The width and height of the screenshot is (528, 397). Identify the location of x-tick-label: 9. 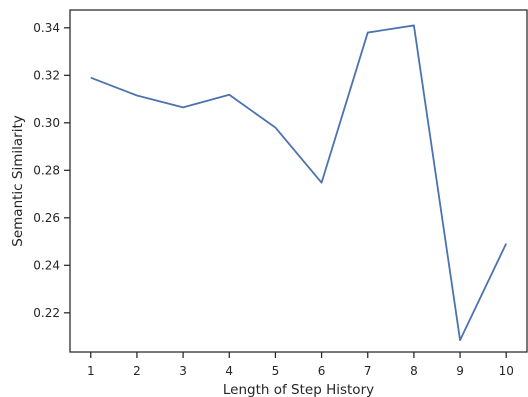
(460, 371).